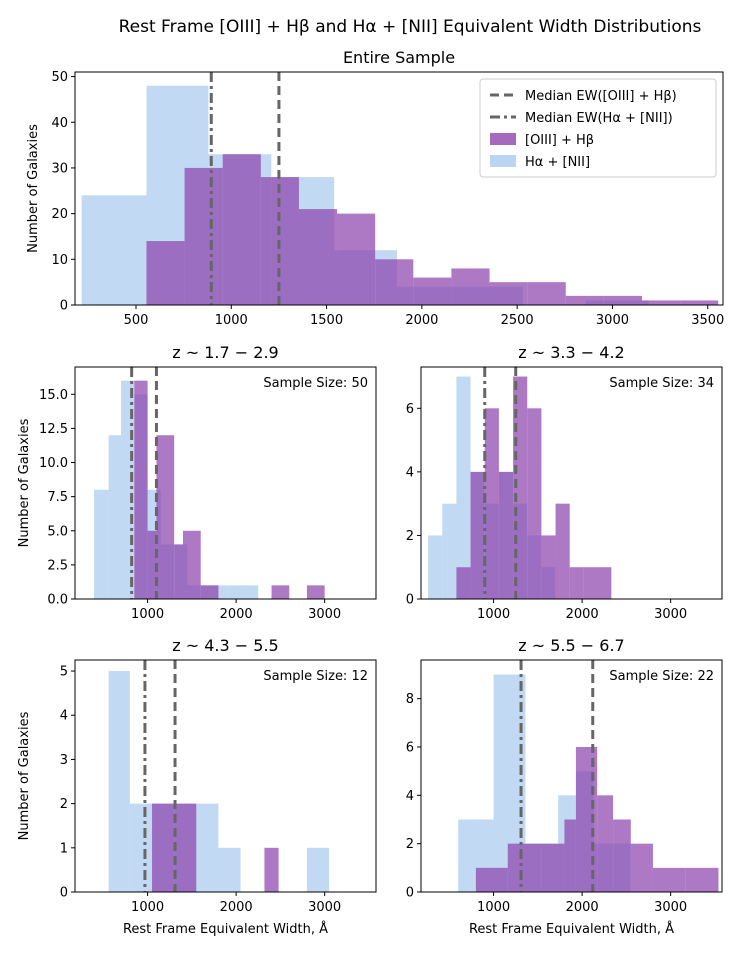 The height and width of the screenshot is (961, 747). Describe the element at coordinates (559, 140) in the screenshot. I see `legend-oiii-label: [OIII] + Hβ` at that location.